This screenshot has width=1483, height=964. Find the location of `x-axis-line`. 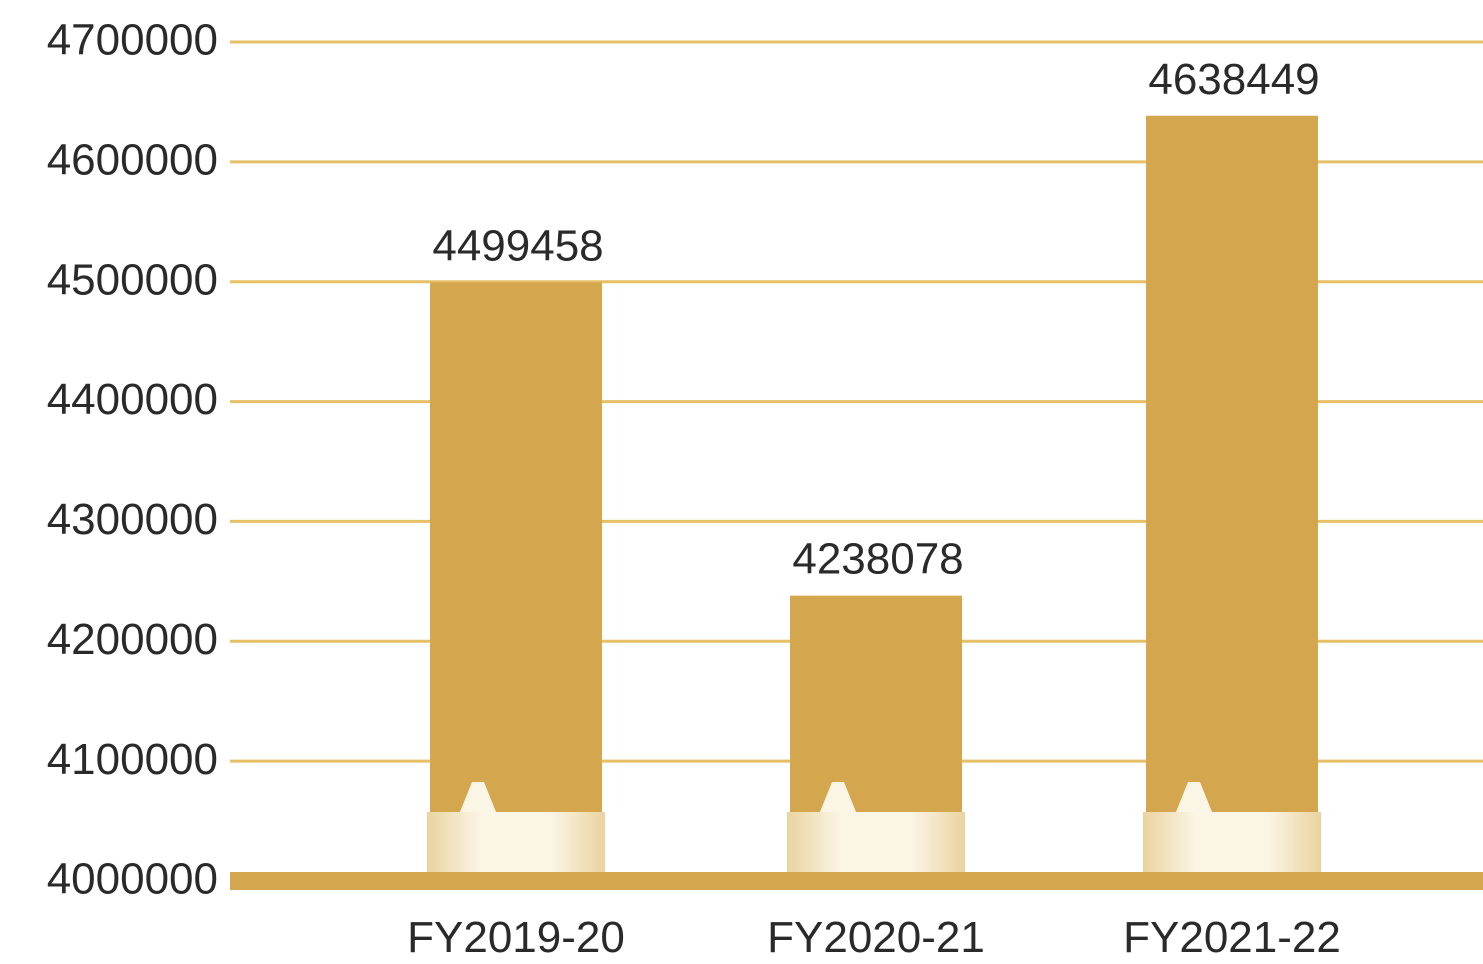

x-axis-line is located at coordinates (856, 881).